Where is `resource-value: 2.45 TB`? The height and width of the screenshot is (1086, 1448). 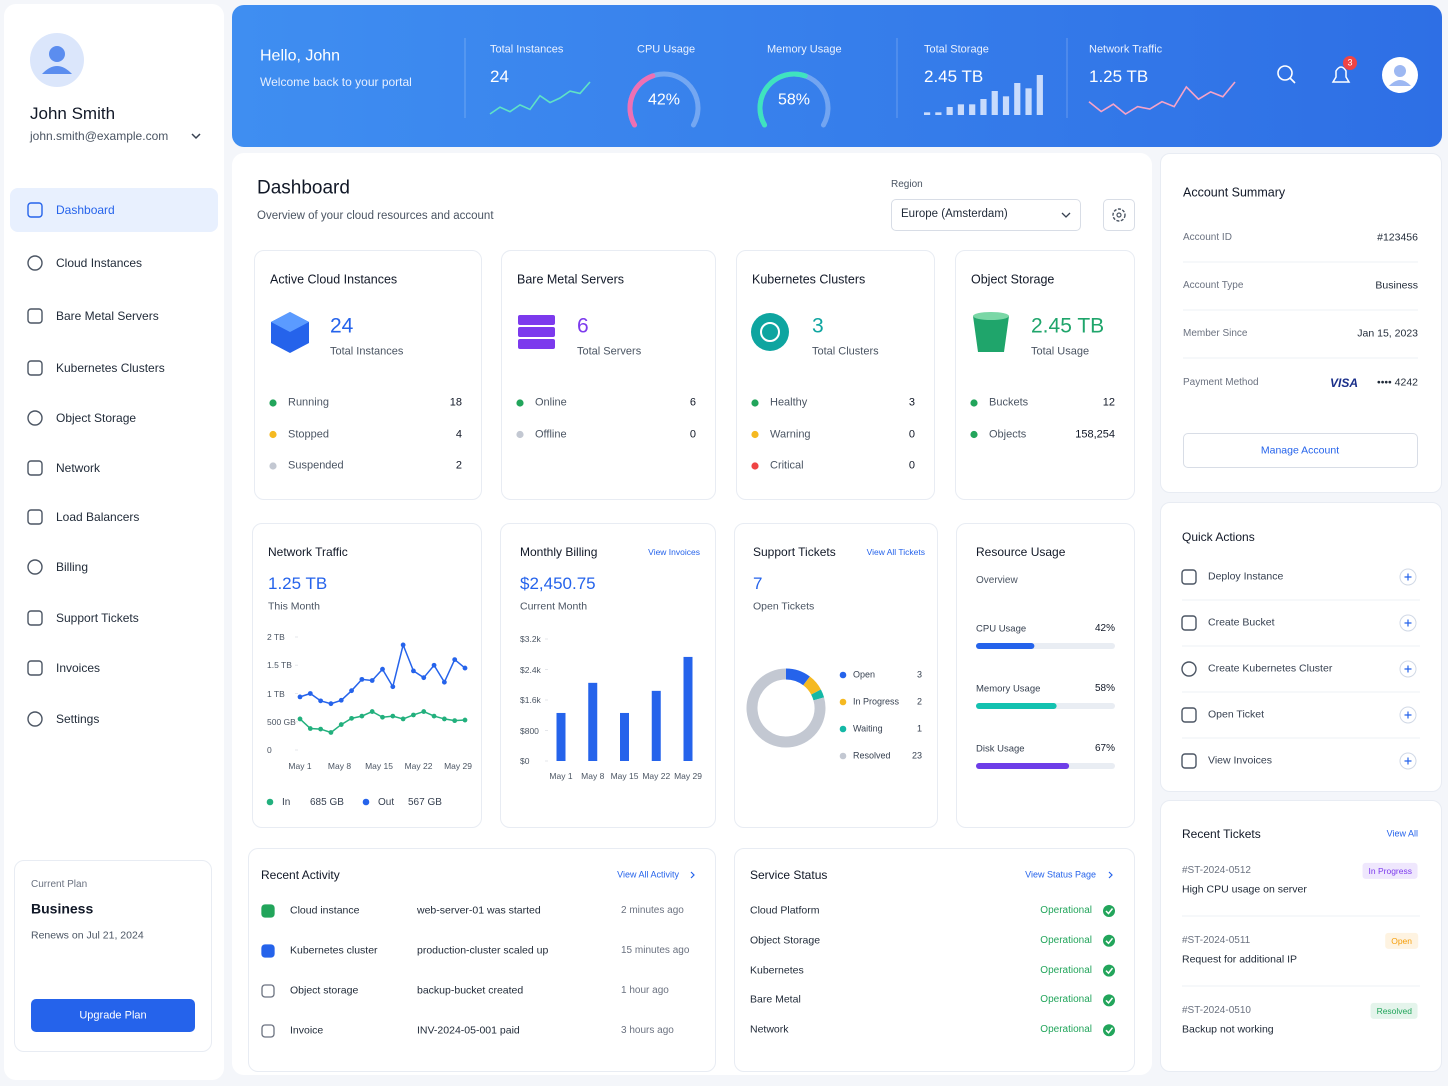 resource-value: 2.45 TB is located at coordinates (1068, 326).